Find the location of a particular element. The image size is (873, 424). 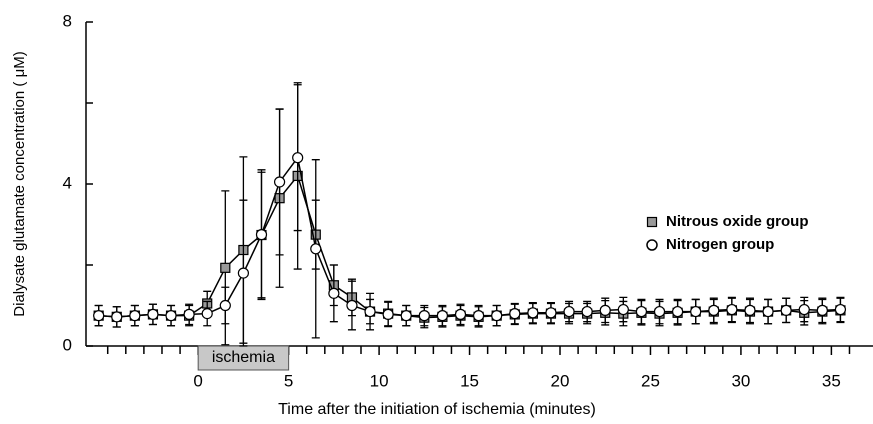

ischemia-box is located at coordinates (243, 358).